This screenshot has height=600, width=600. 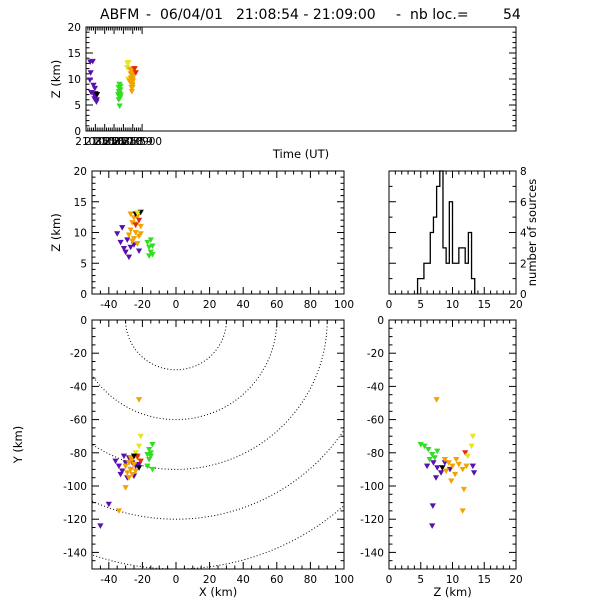 What do you see at coordinates (83, 321) in the screenshot?
I see `y-tick-label: 0` at bounding box center [83, 321].